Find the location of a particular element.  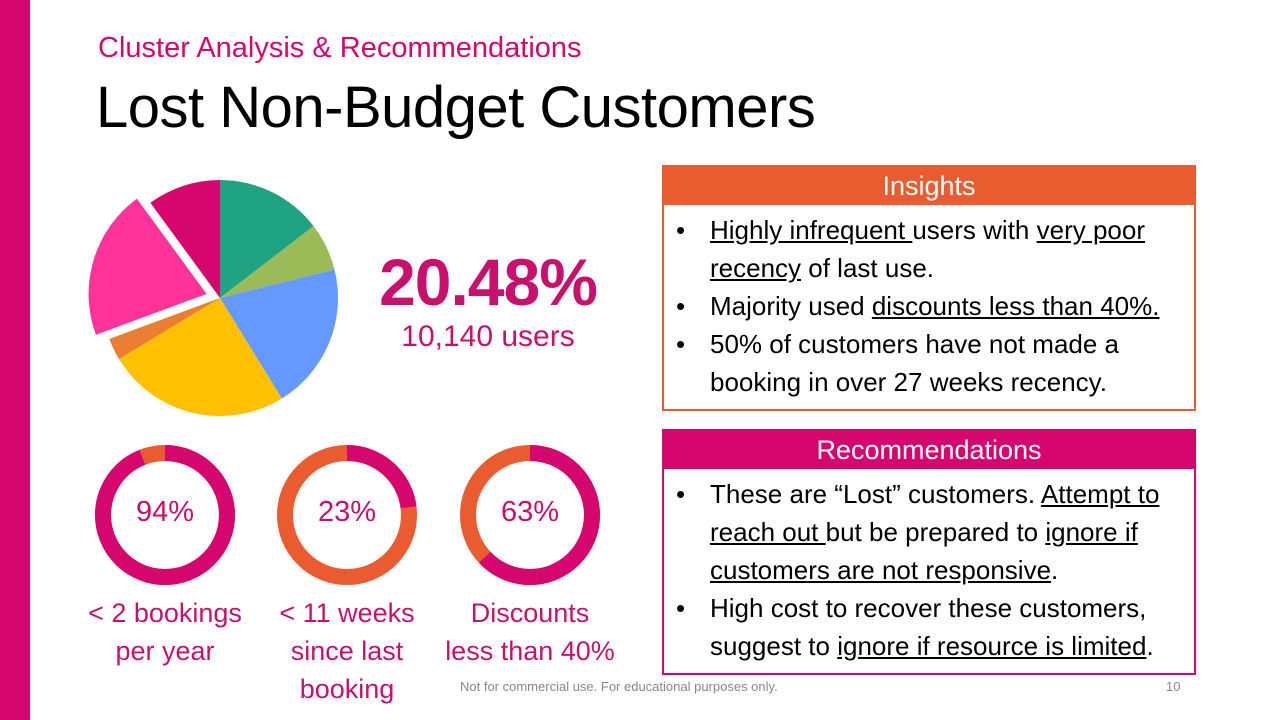

stat-donut-recency: 23% is located at coordinates (347, 515).